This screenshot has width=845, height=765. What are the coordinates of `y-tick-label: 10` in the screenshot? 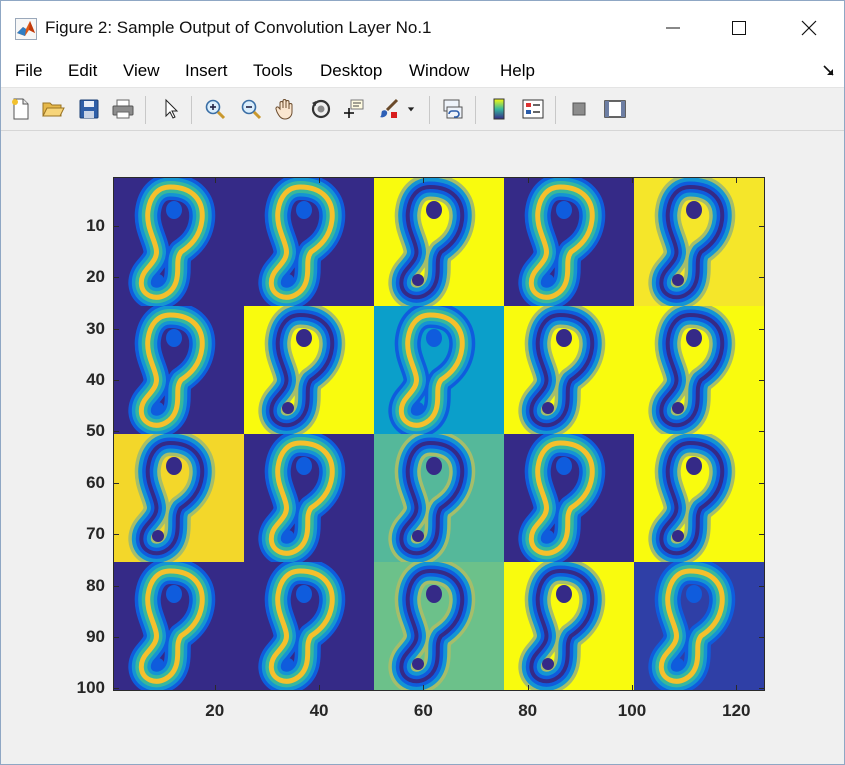 It's located at (95, 225).